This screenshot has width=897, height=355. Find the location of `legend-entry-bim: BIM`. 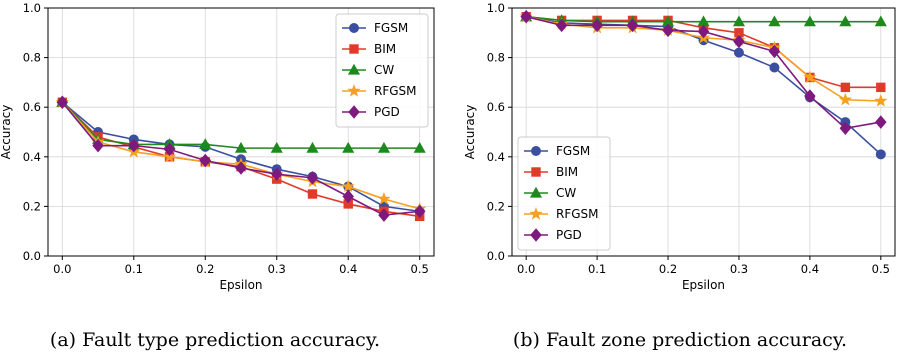

legend-entry-bim: BIM is located at coordinates (551, 172).